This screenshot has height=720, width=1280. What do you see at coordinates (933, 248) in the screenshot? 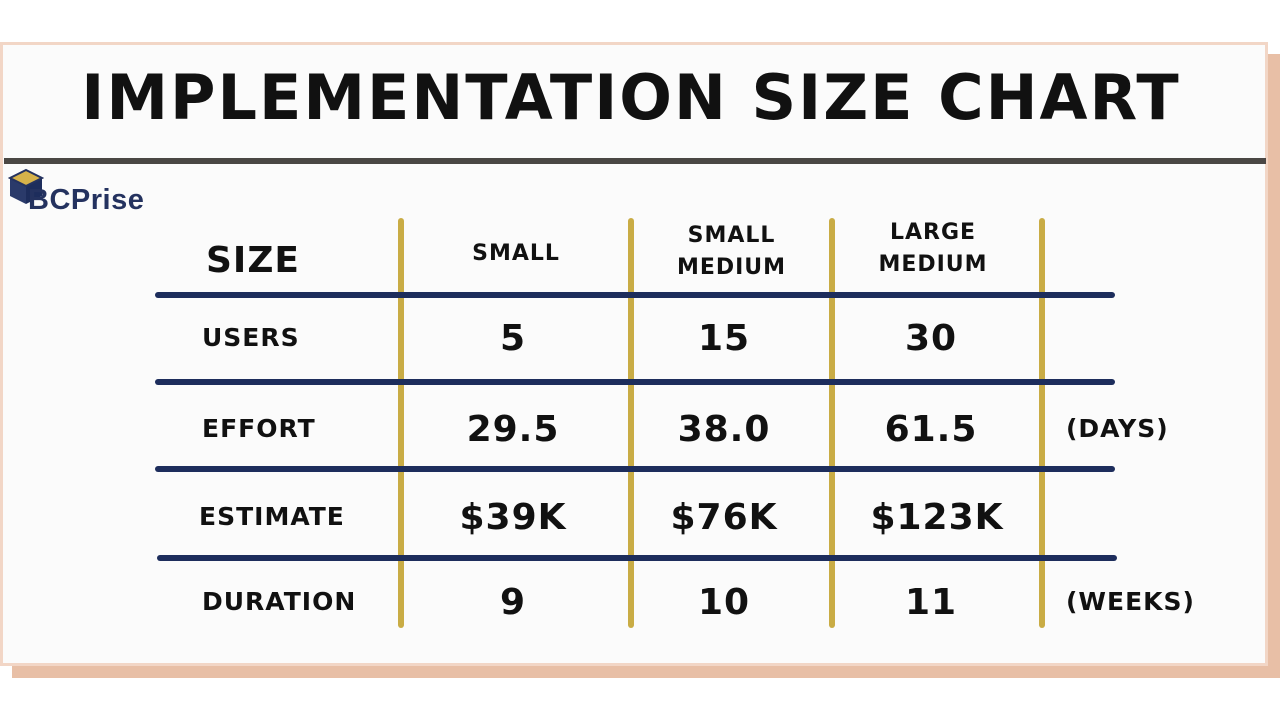
I see `column-header-large-medium: LARGE MEDIUM` at bounding box center [933, 248].